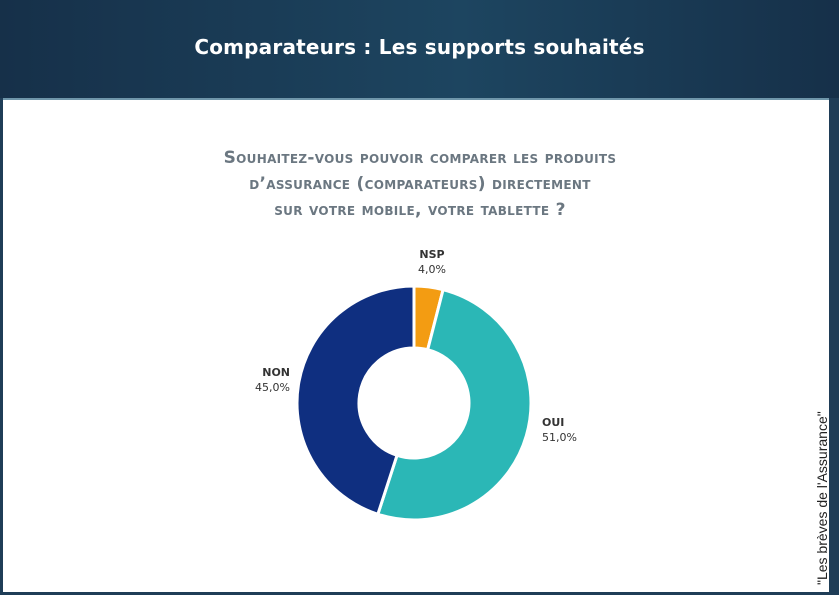  What do you see at coordinates (272, 387) in the screenshot?
I see `slice-value-non: 45,0%` at bounding box center [272, 387].